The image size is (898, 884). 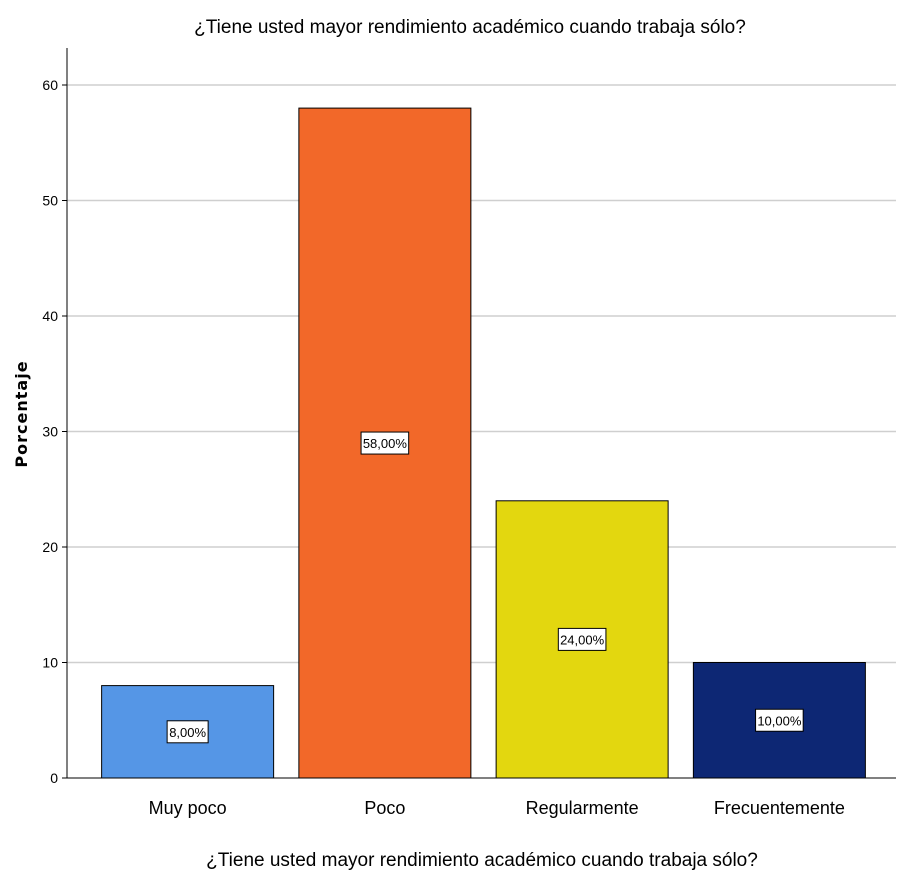 What do you see at coordinates (582, 808) in the screenshot?
I see `x-tick-label: Regularmente` at bounding box center [582, 808].